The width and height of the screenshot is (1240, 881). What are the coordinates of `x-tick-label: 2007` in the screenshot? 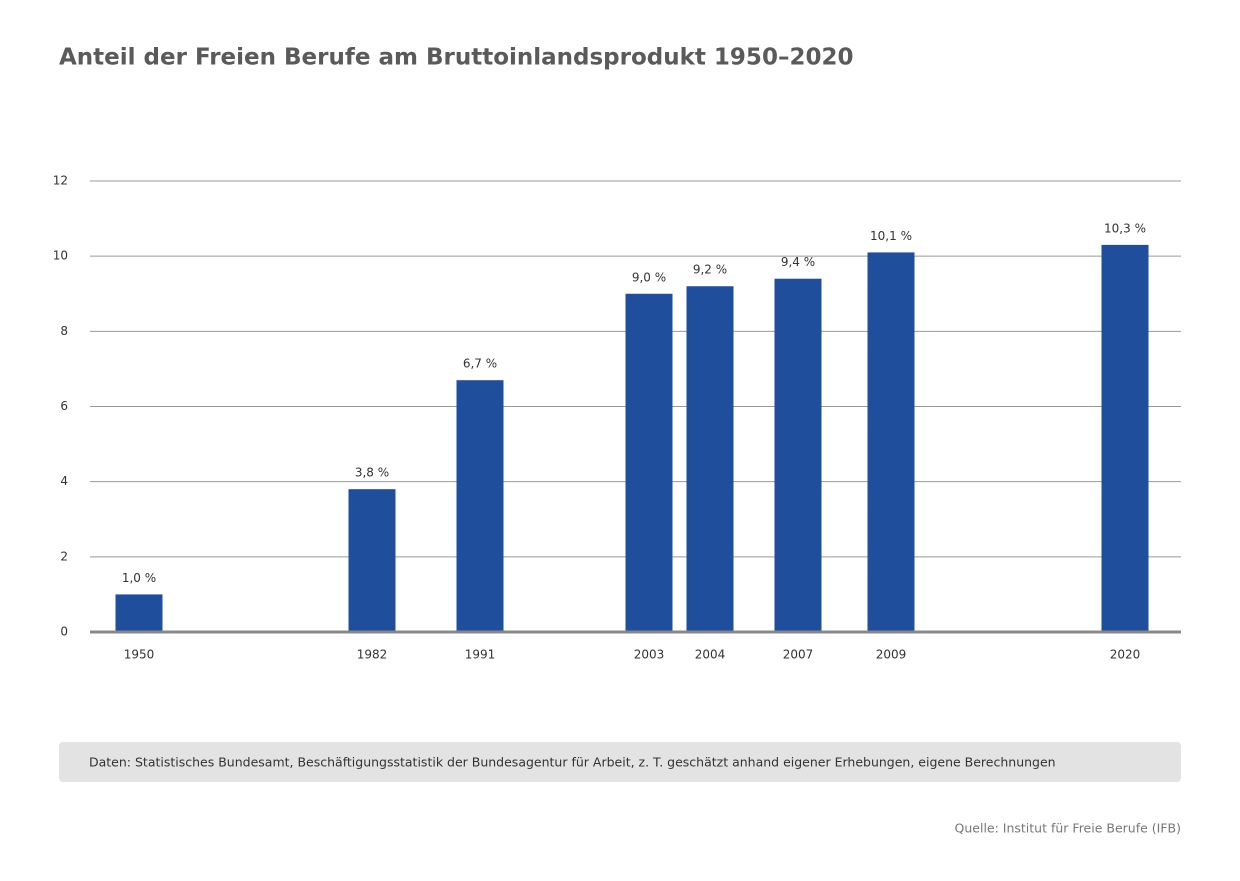 It's located at (798, 655).